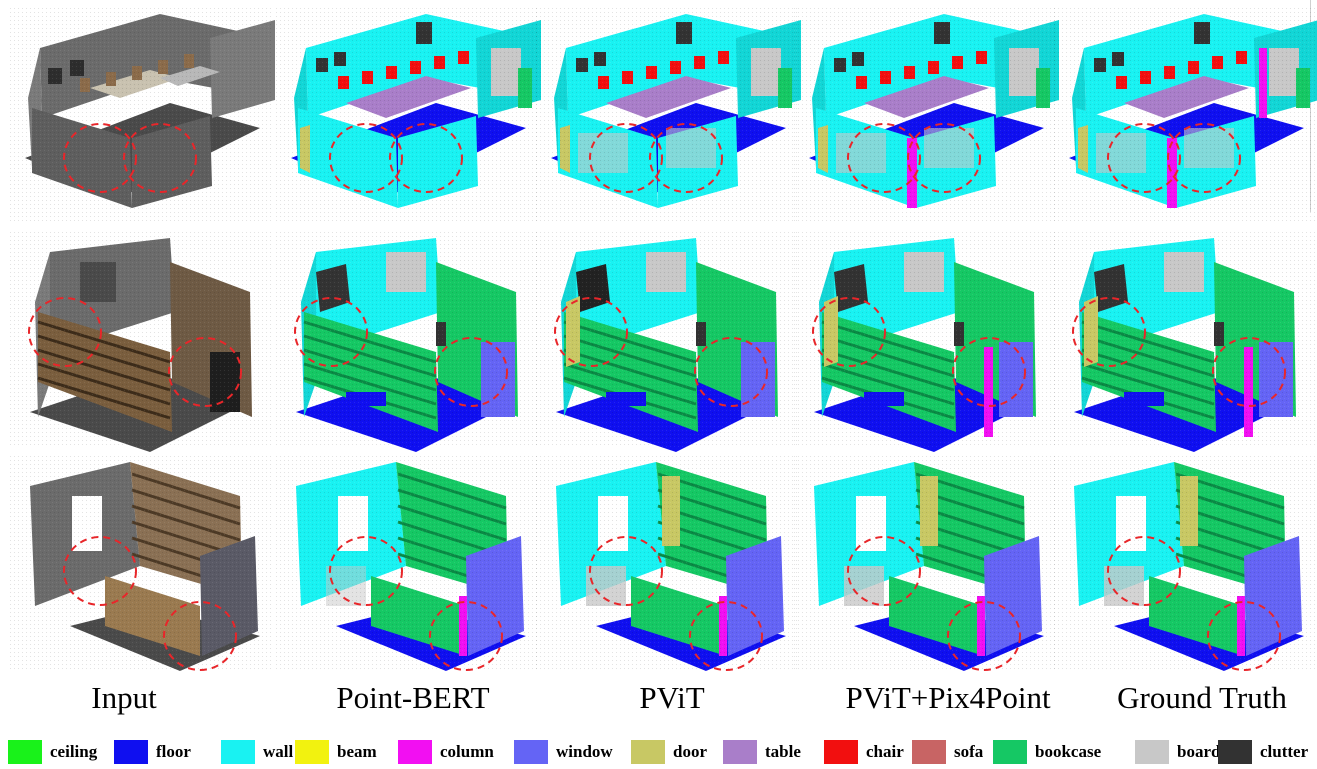 Image resolution: width=1317 pixels, height=769 pixels. Describe the element at coordinates (1177, 752) in the screenshot. I see `legend-item-board: board` at that location.